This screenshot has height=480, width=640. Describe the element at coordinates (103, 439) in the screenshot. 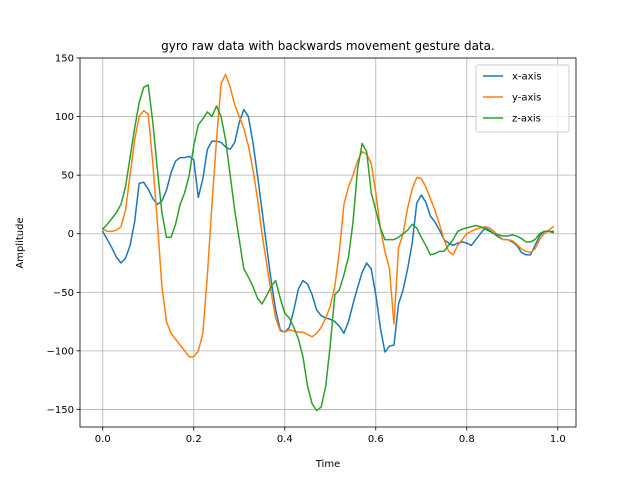

I see `x-tick-label: 0.0` at that location.